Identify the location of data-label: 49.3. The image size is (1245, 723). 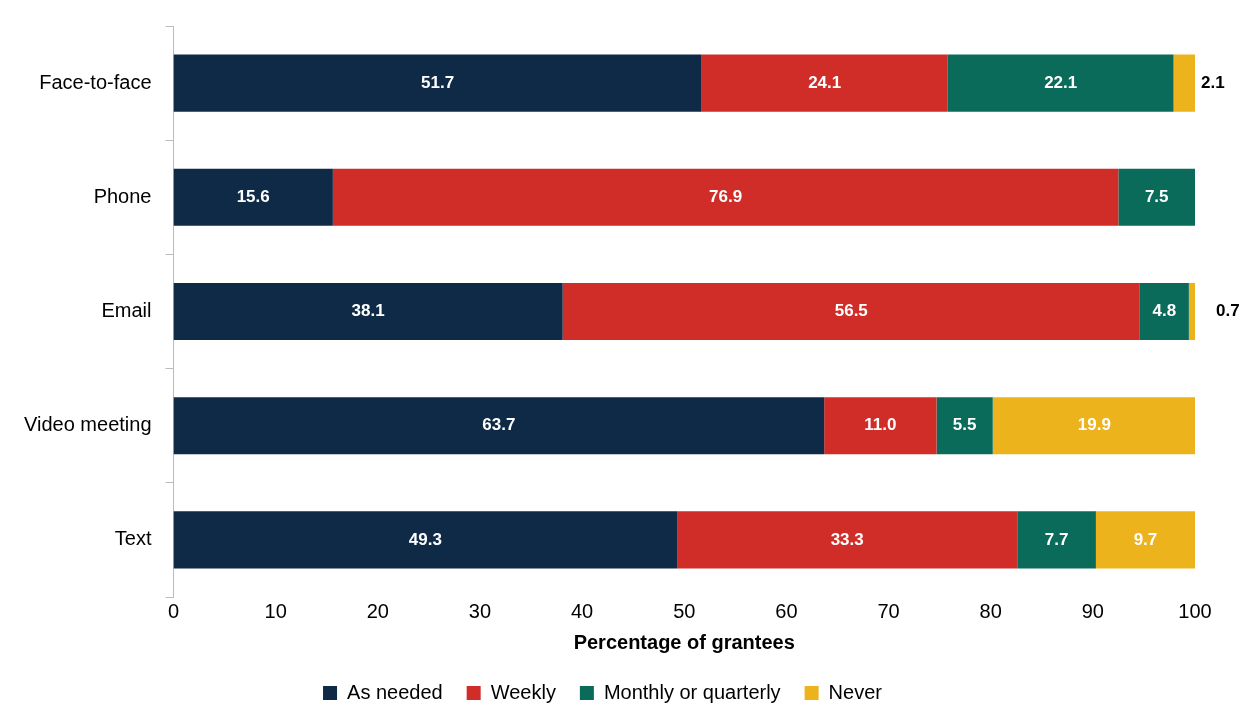
(425, 539).